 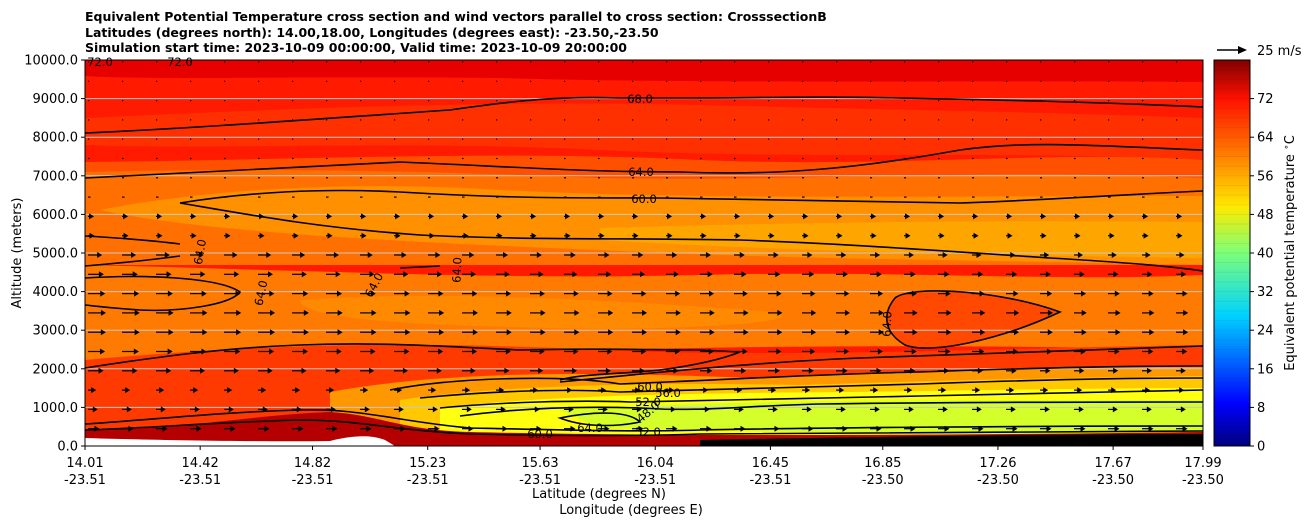 What do you see at coordinates (1232, 253) in the screenshot?
I see `colorbar-fill` at bounding box center [1232, 253].